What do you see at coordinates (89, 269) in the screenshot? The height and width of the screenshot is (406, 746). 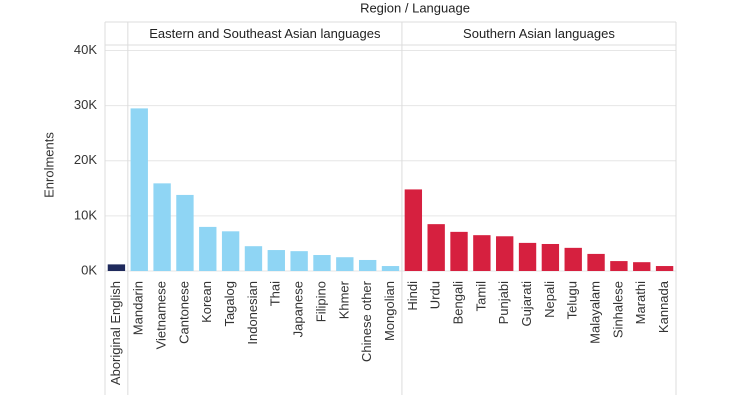 I see `y-tick-label: 0K` at bounding box center [89, 269].